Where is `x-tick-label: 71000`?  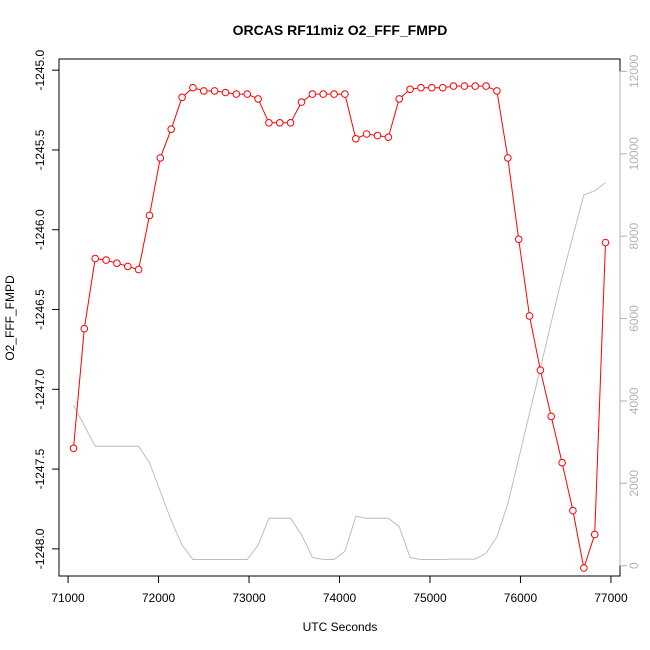 x-tick-label: 71000 is located at coordinates (68, 598).